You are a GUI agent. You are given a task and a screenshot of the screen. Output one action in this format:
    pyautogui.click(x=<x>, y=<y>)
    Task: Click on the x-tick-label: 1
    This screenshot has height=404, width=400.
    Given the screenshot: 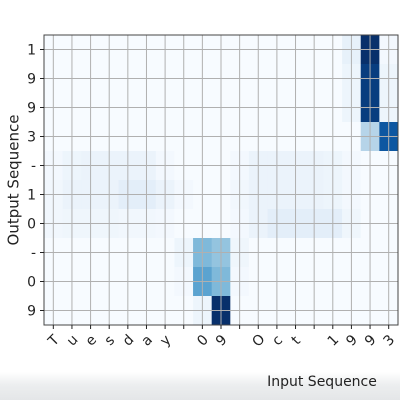 What is the action you would take?
    pyautogui.click(x=334, y=341)
    